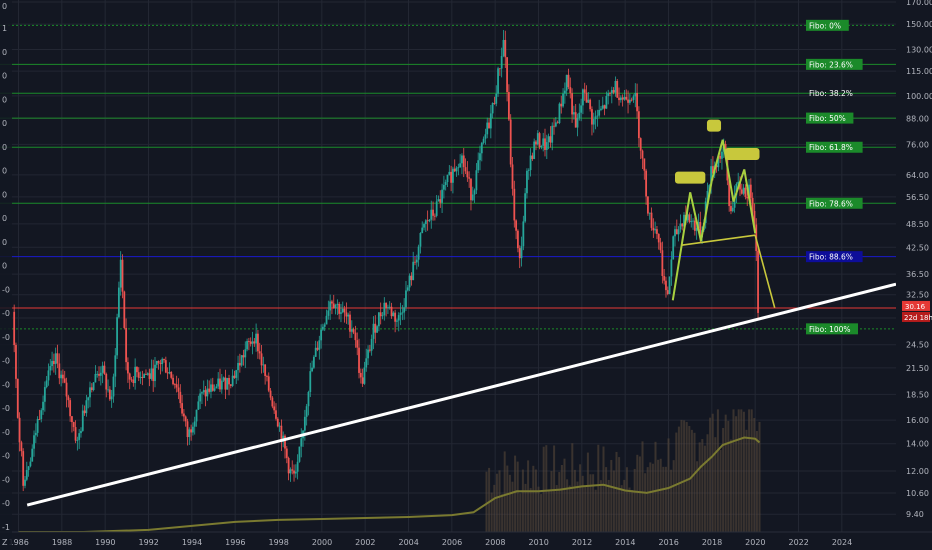 The image size is (932, 550). What do you see at coordinates (830, 118) in the screenshot?
I see `fibo-label-bg` at bounding box center [830, 118].